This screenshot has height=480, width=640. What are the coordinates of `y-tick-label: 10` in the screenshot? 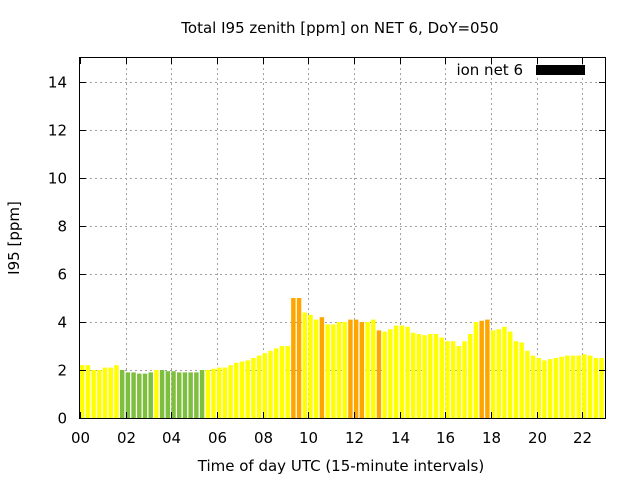 It's located at (57, 179).